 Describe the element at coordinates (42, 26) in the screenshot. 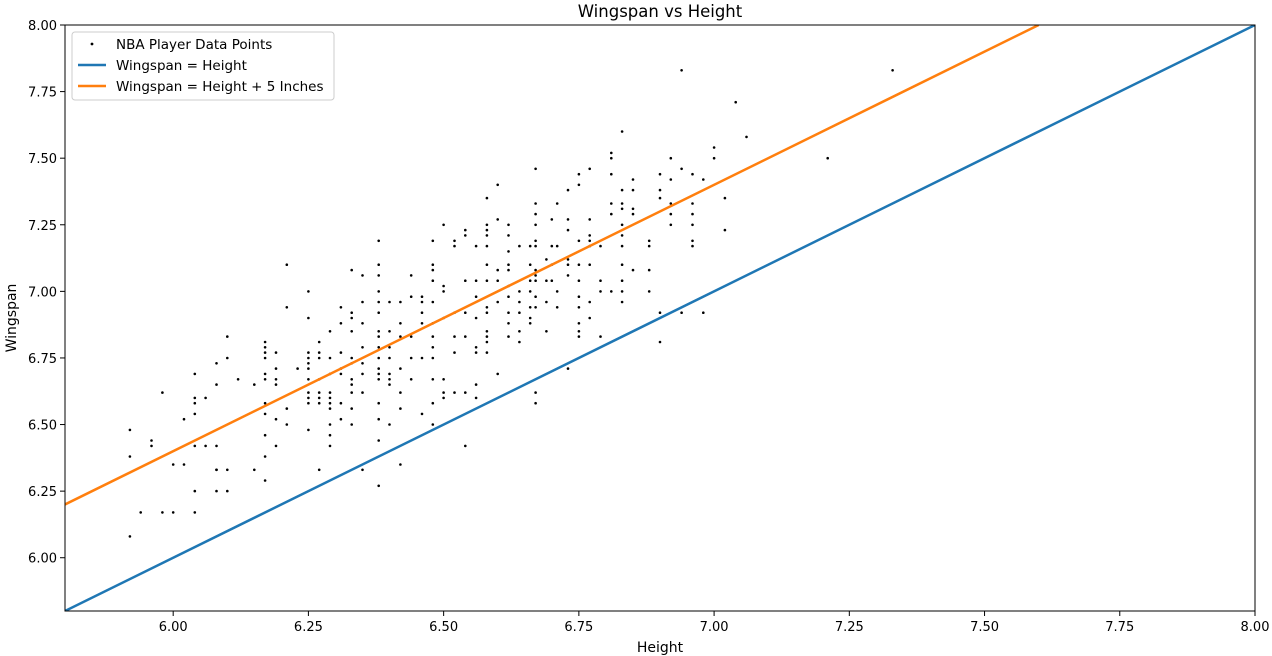

I see `y-tick-label: 8.00` at that location.